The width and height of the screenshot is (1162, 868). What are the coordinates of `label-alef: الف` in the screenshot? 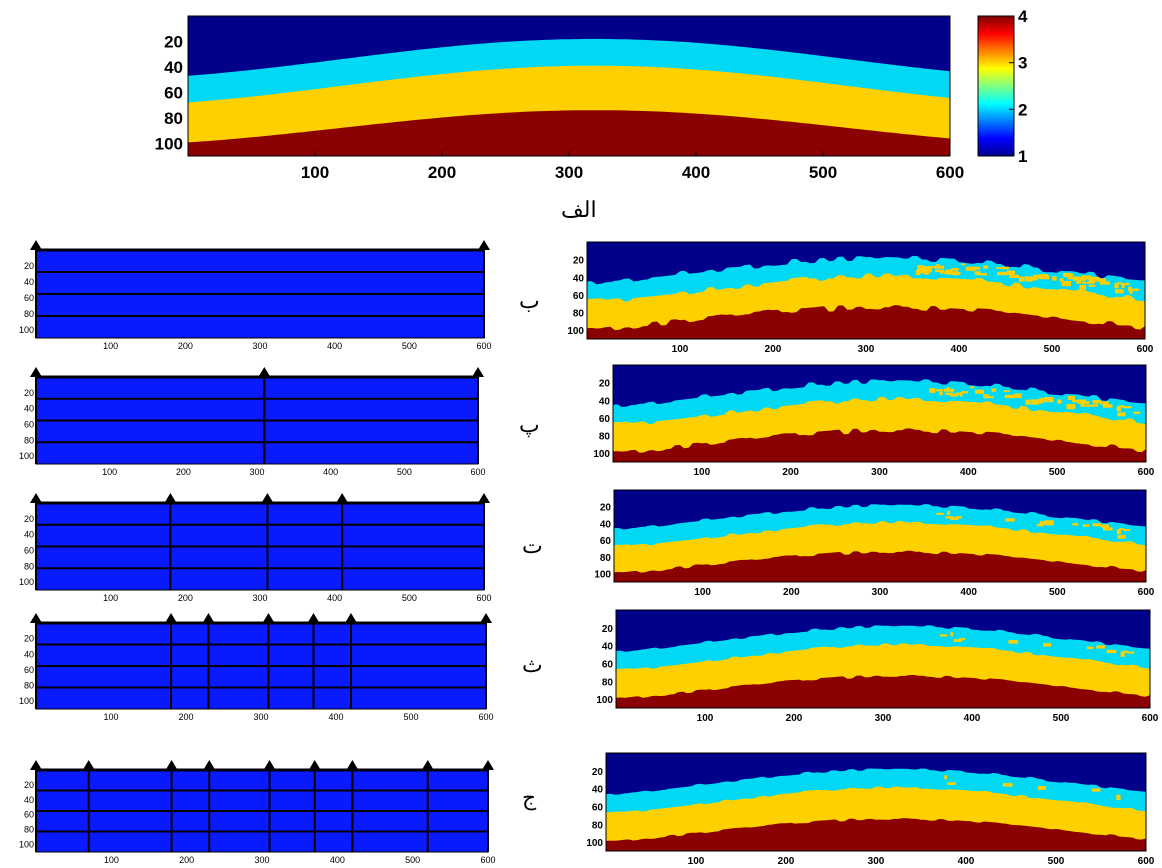 It's located at (579, 209).